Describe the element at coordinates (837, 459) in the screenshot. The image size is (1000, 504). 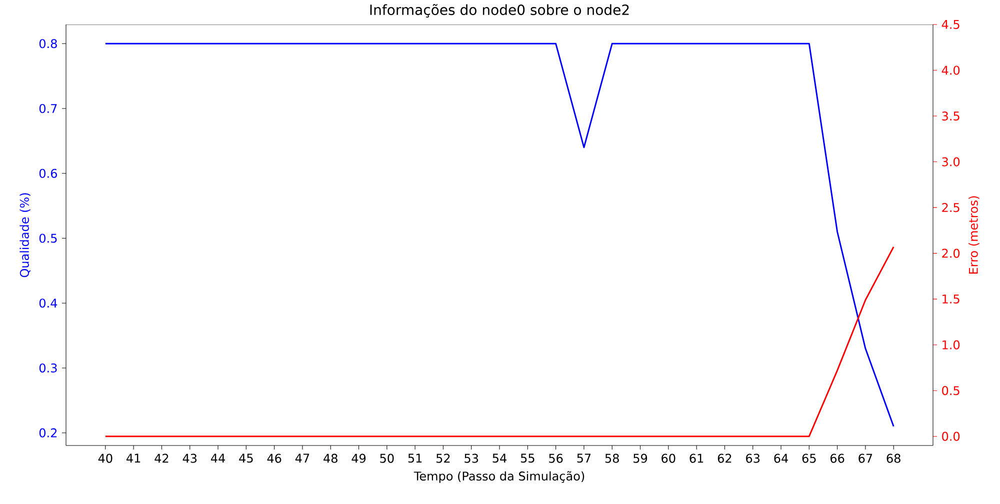
I see `x-tick-label: 66` at that location.